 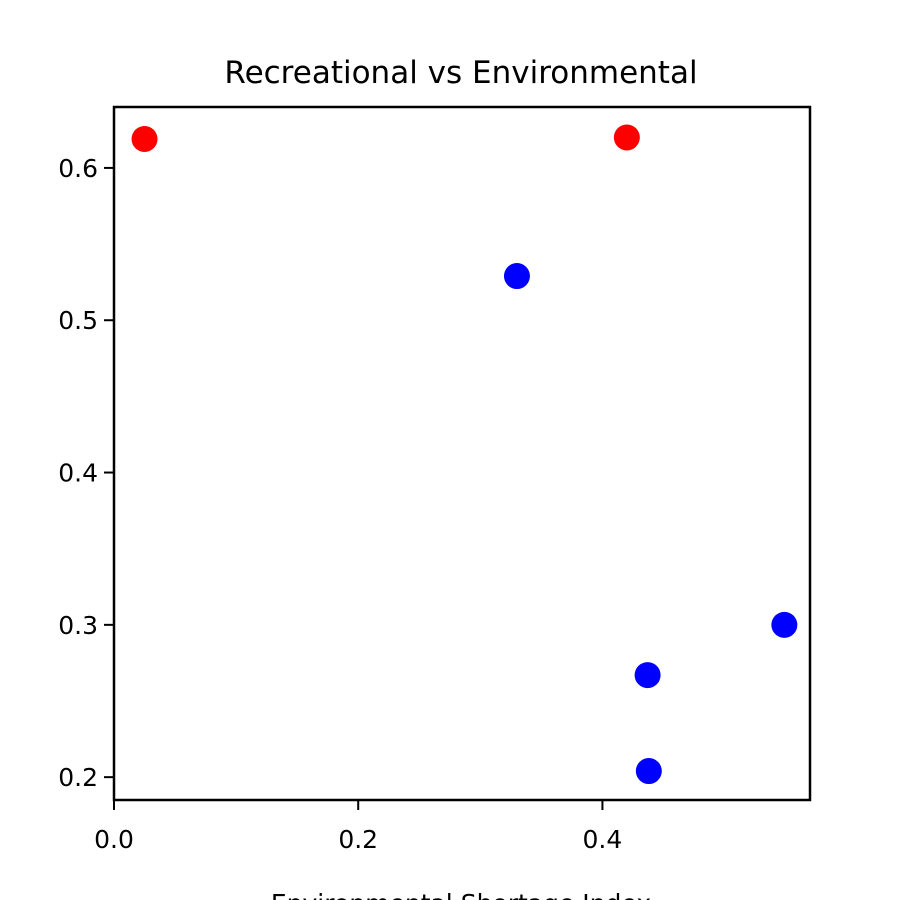 What do you see at coordinates (78, 473) in the screenshot?
I see `y-tick-label: 0.4` at bounding box center [78, 473].